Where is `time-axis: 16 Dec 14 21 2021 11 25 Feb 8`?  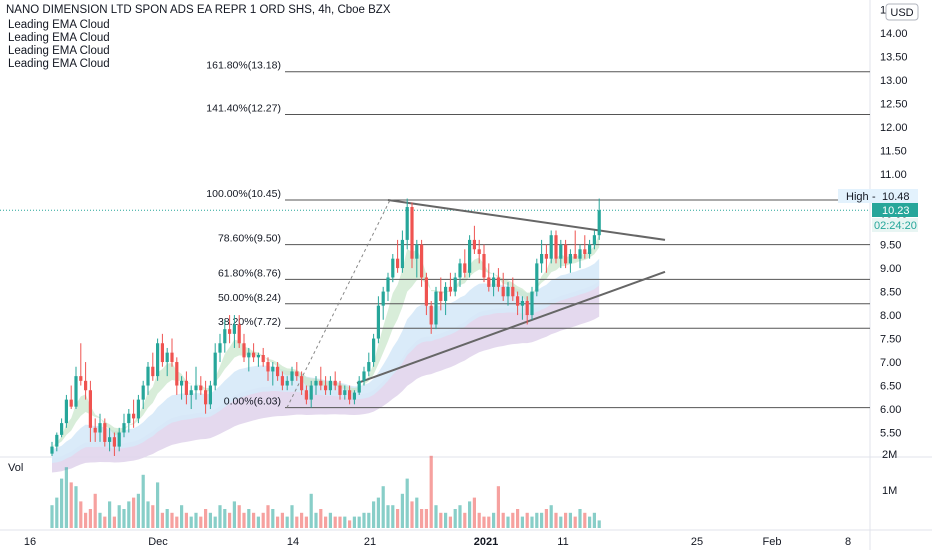 time-axis: 16 Dec 14 21 2021 11 25 Feb 8 is located at coordinates (437, 542).